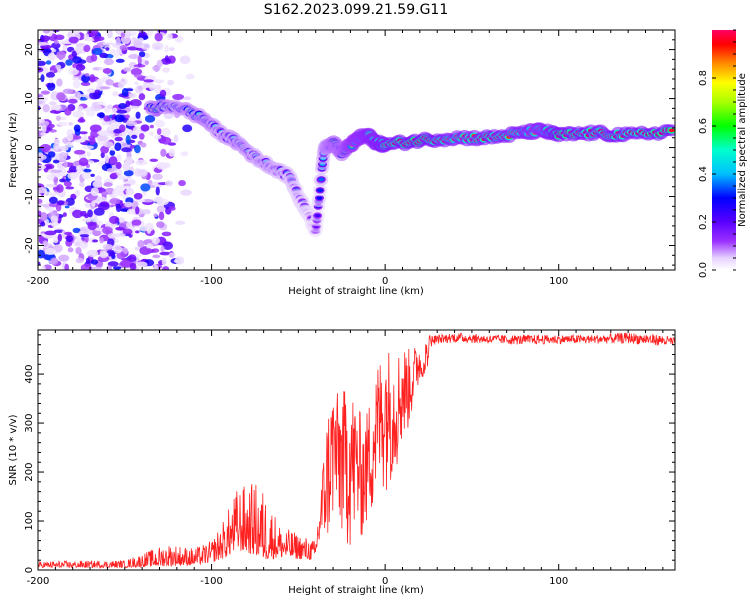 The height and width of the screenshot is (604, 750). I want to click on snr-y-tick-label: 200, so click(29, 471).